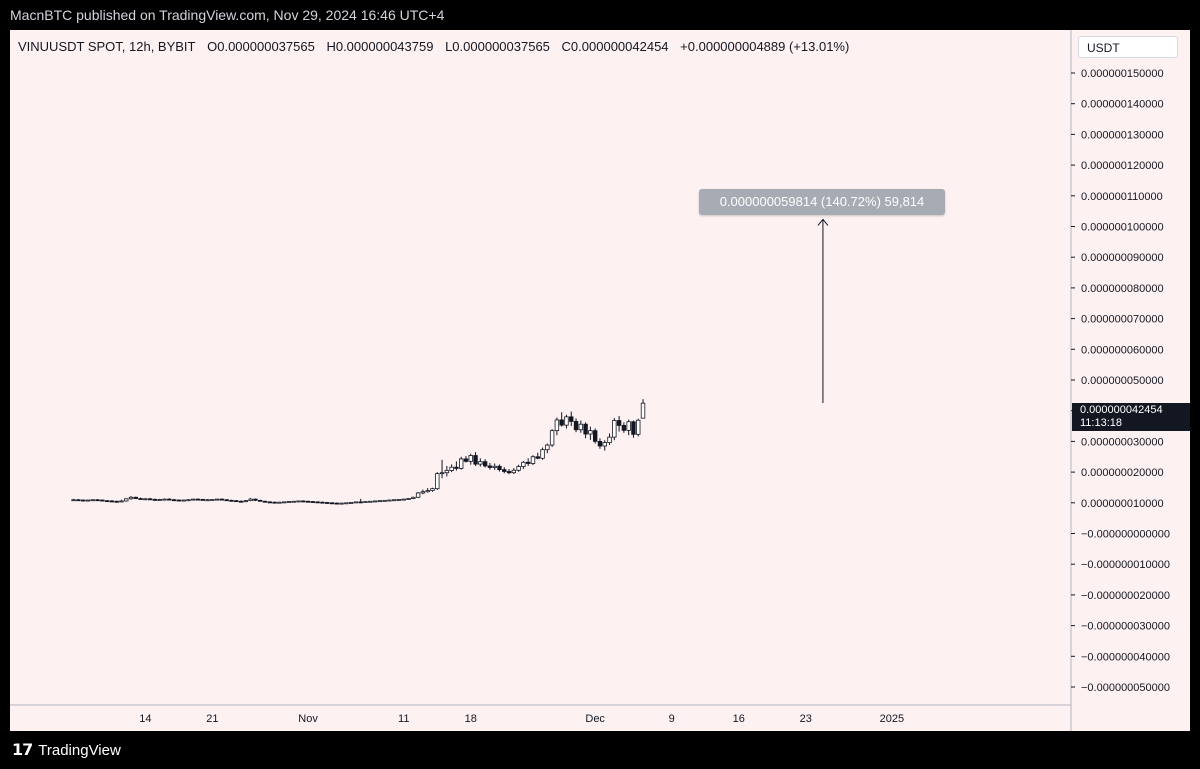 The height and width of the screenshot is (769, 1200). I want to click on price-tick-label: 0.000000020000, so click(1122, 473).